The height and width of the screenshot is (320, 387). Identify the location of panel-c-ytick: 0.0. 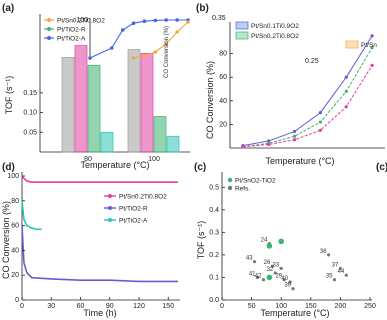
(214, 300).